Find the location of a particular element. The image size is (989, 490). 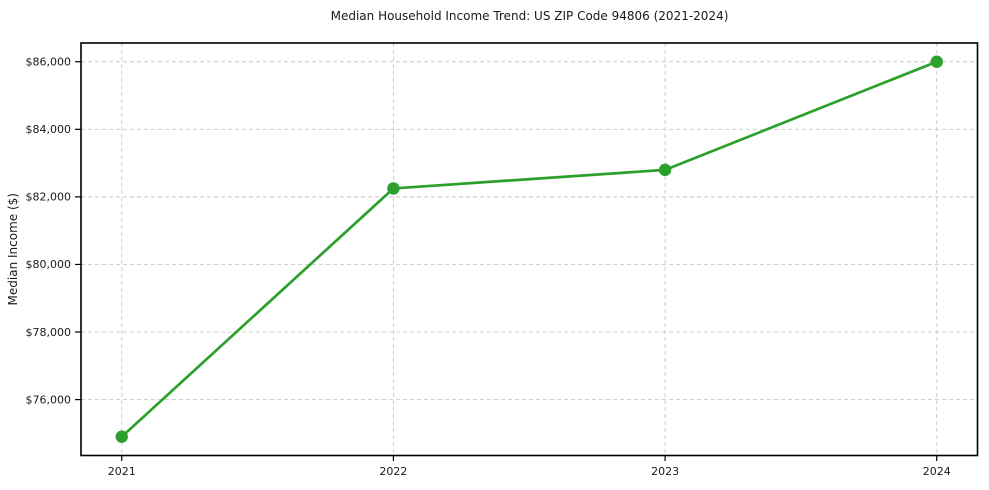

x-axis-tick-label: 2021 is located at coordinates (122, 471).